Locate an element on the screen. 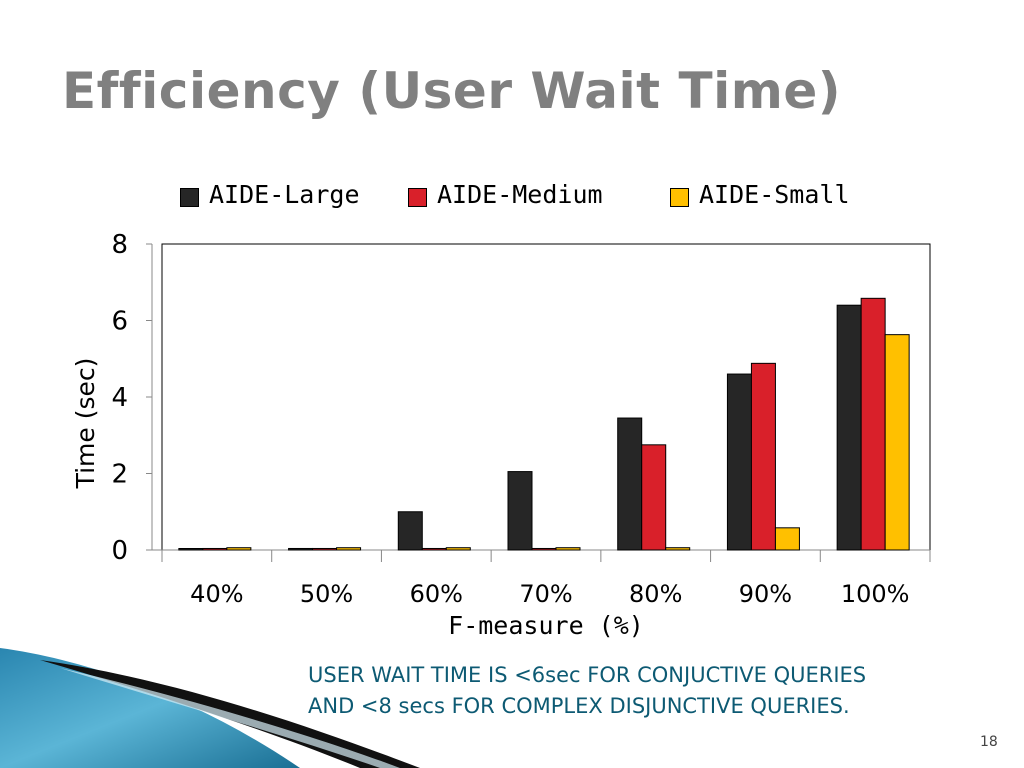 Image resolution: width=1024 pixels, height=768 pixels. bar-aide-small-90pct is located at coordinates (787, 539).